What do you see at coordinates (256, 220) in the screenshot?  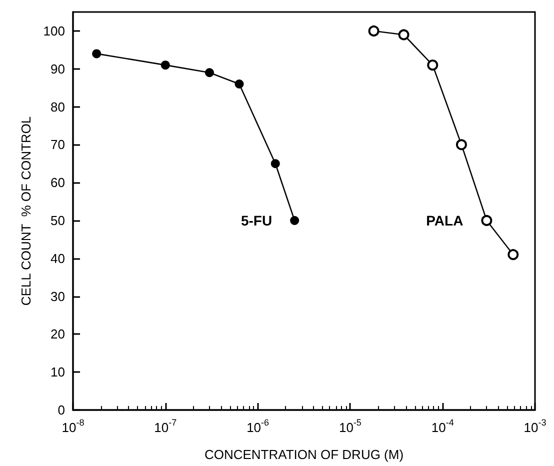 I see `series-label: 5-FU` at bounding box center [256, 220].